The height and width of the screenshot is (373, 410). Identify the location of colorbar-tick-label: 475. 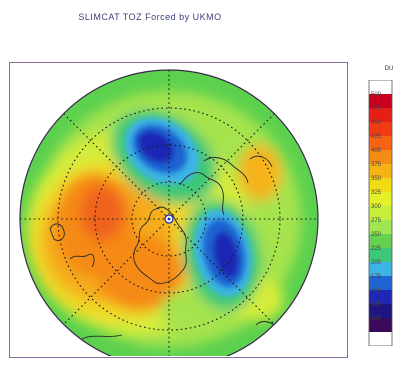
(376, 109).